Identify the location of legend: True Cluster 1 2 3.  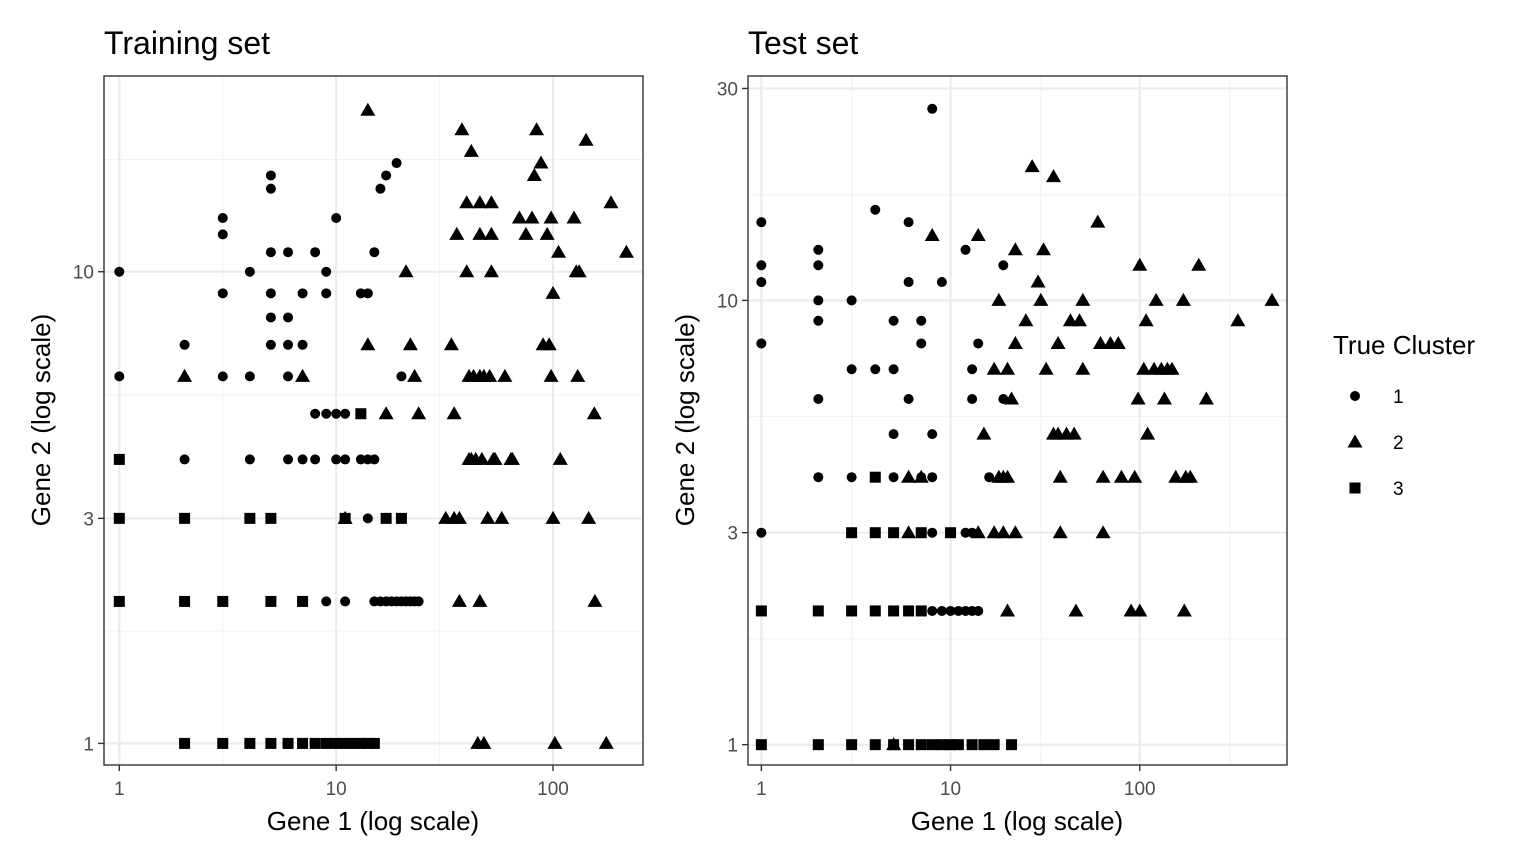
(1404, 415).